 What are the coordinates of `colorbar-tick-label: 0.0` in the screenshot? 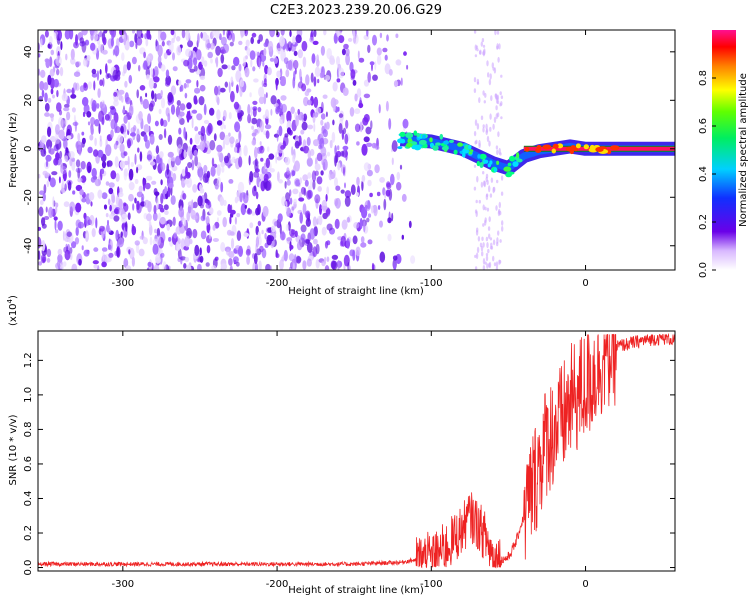 It's located at (703, 270).